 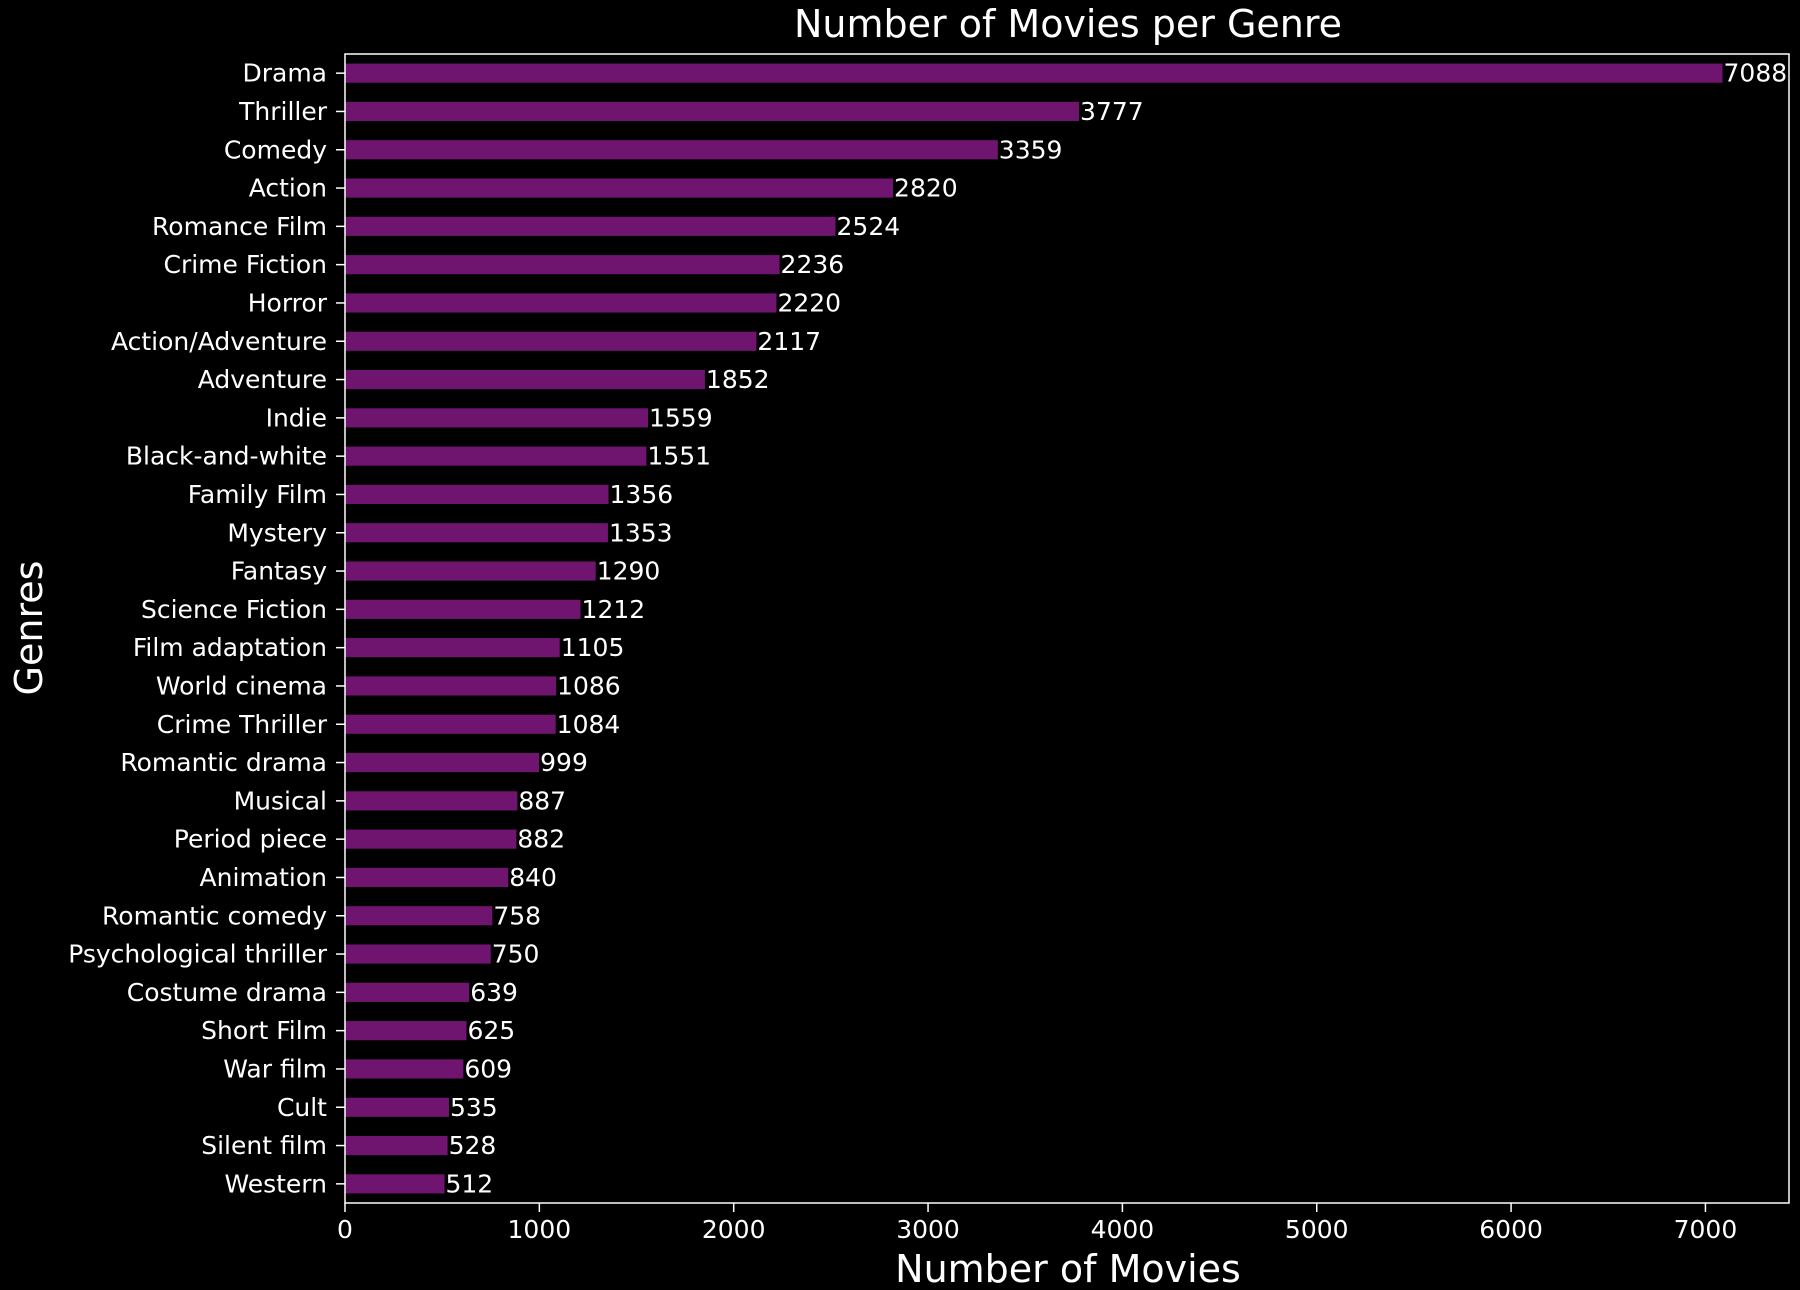 What do you see at coordinates (1706, 1229) in the screenshot?
I see `x-tick-label: 7000` at bounding box center [1706, 1229].